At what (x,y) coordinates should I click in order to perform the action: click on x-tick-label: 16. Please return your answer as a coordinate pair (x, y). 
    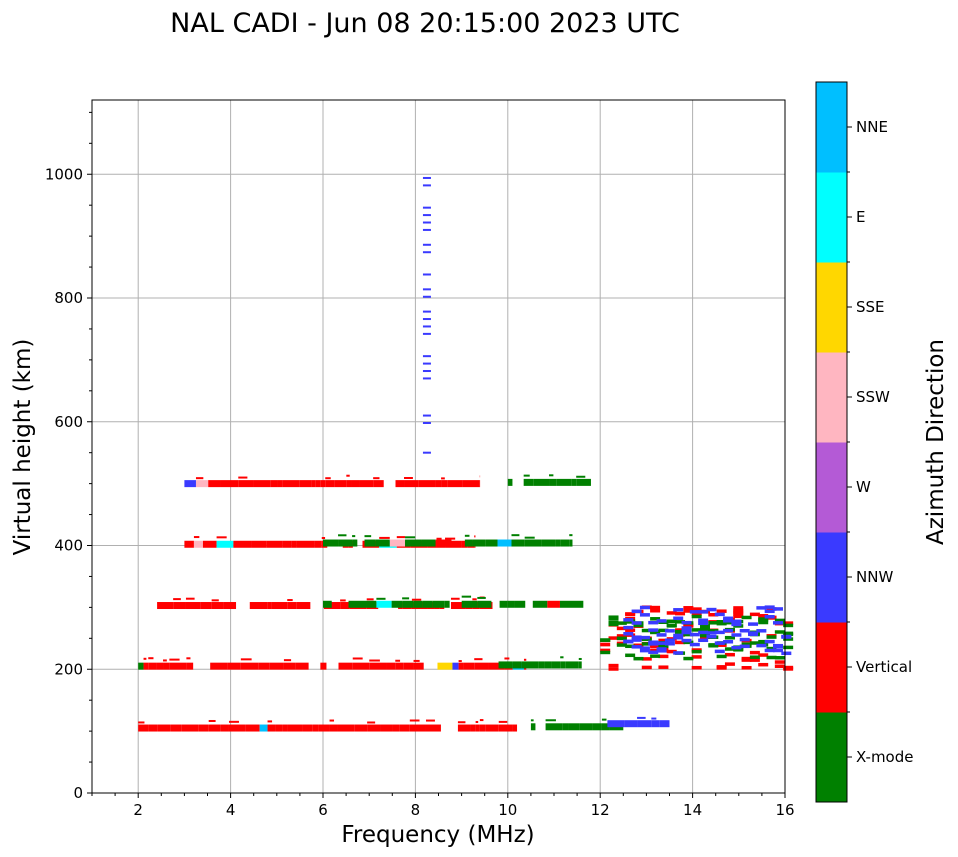
    Looking at the image, I should click on (784, 810).